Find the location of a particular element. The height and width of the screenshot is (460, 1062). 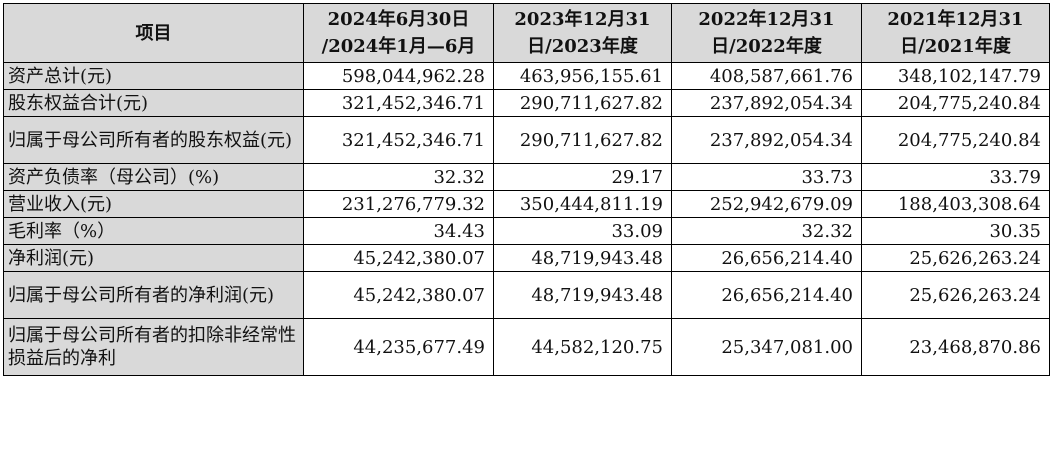

cell-value: 29.17 is located at coordinates (582, 177).